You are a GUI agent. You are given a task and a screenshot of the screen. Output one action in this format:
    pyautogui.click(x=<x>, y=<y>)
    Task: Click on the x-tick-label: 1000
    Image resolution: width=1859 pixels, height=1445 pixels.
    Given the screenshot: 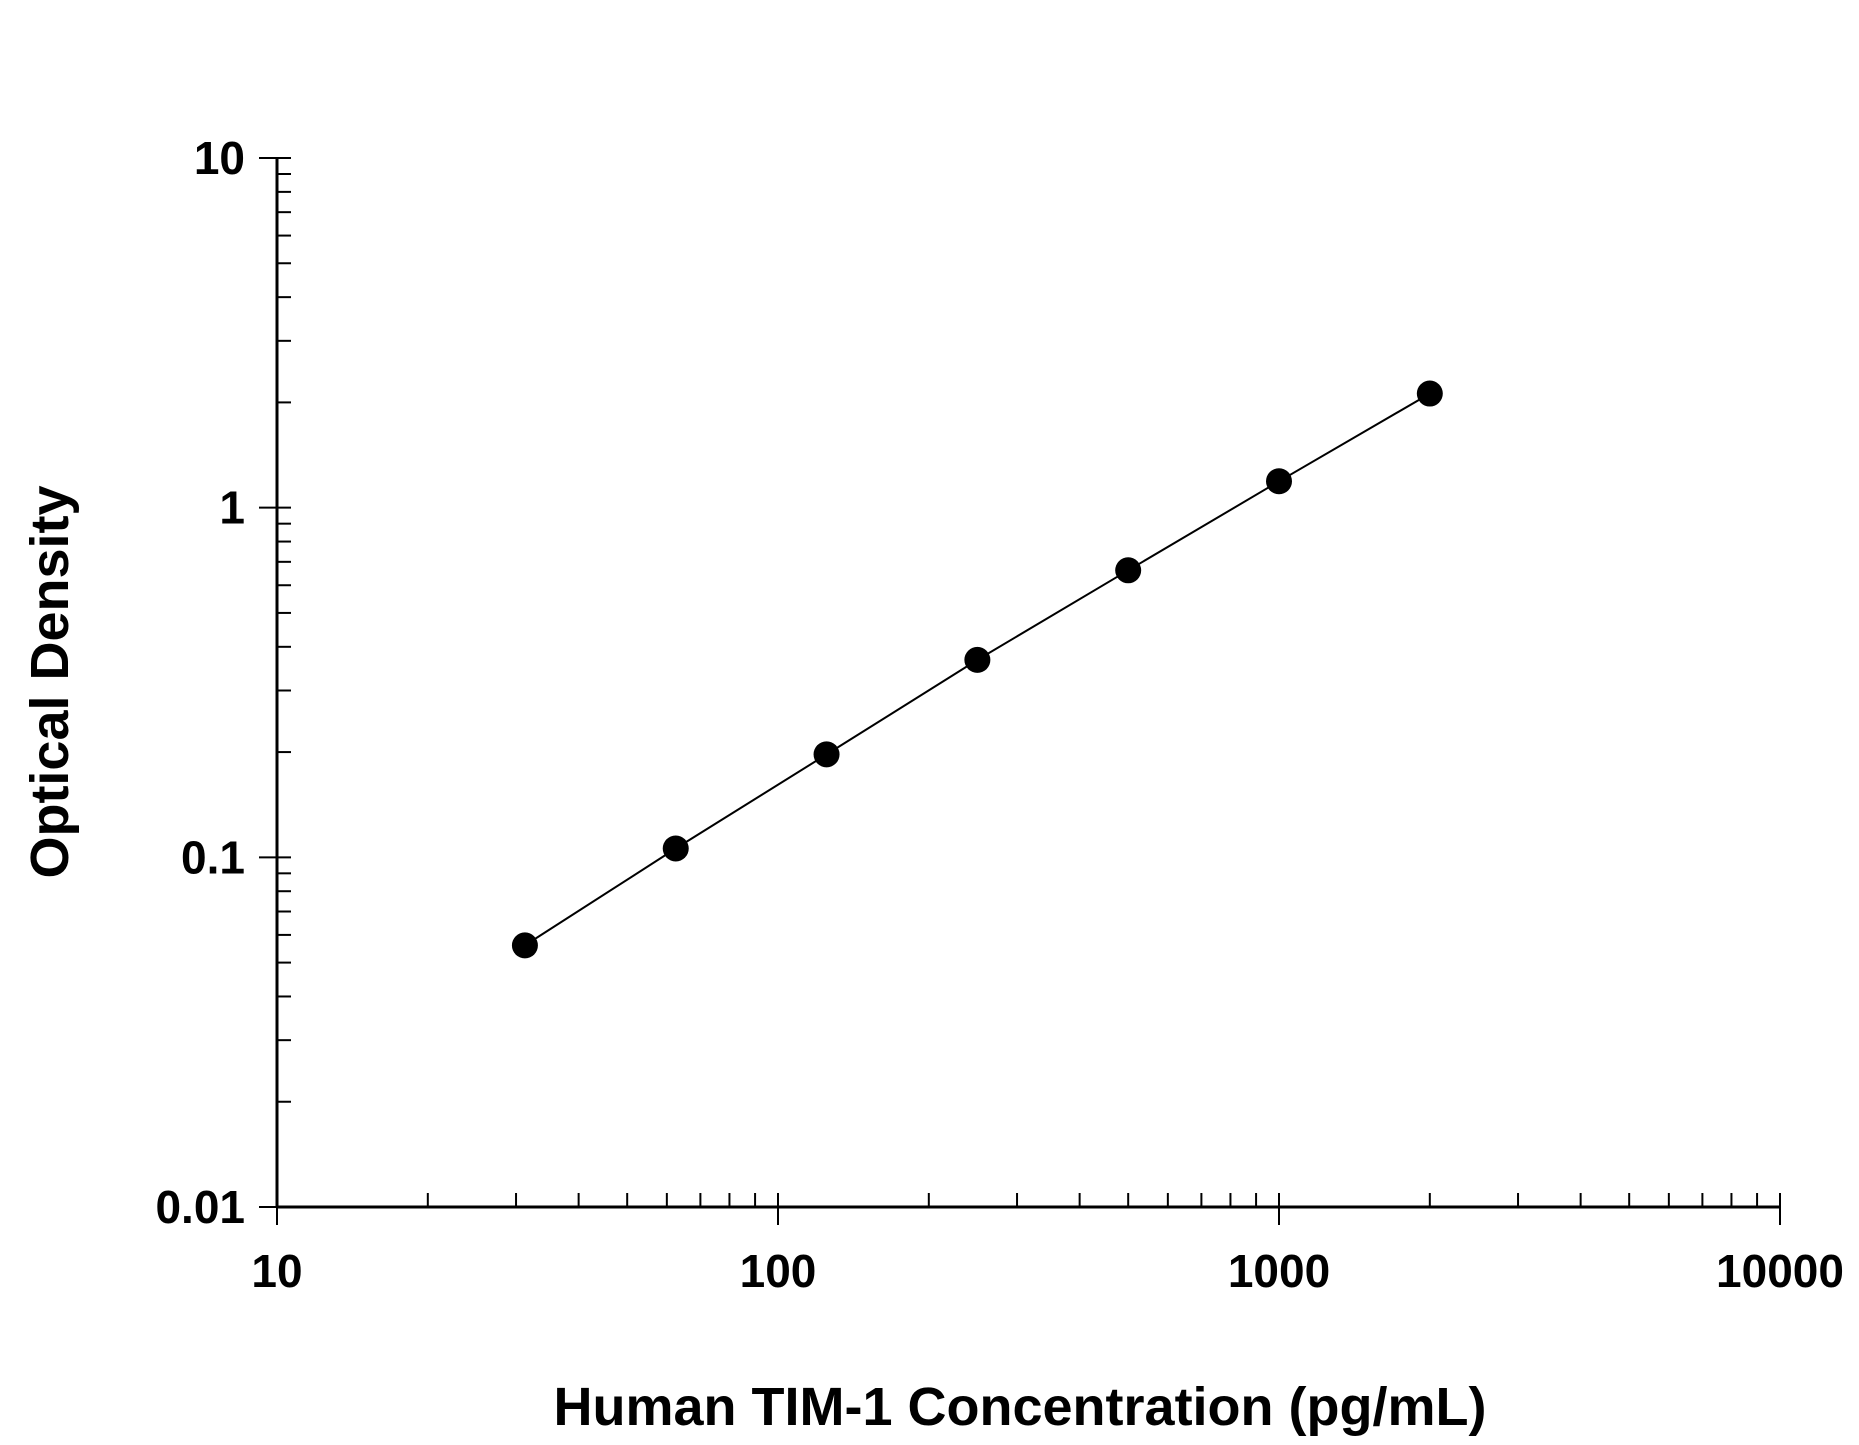 What is the action you would take?
    pyautogui.click(x=1279, y=1271)
    